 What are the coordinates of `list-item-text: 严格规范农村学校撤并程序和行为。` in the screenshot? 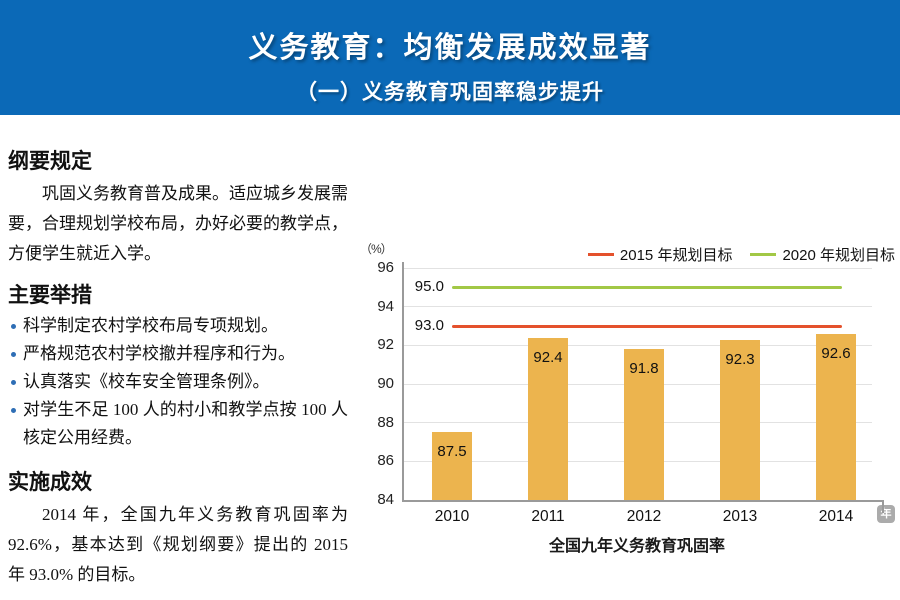 It's located at (159, 353).